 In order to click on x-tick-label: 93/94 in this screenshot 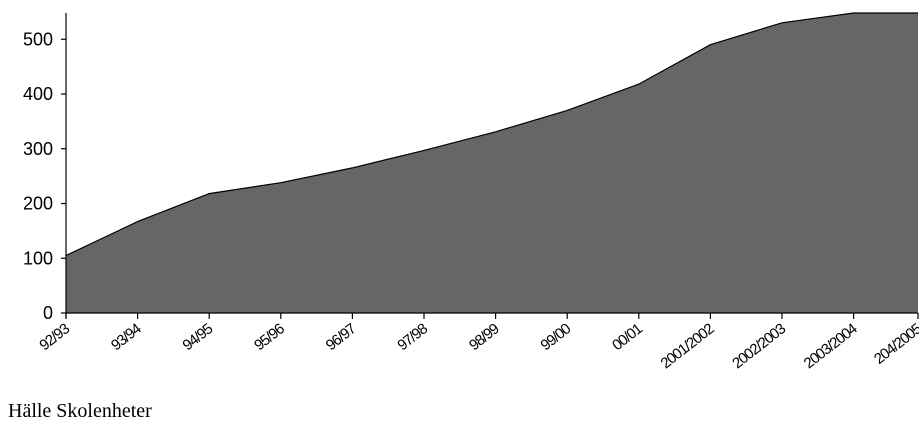, I will do `click(126, 337)`.